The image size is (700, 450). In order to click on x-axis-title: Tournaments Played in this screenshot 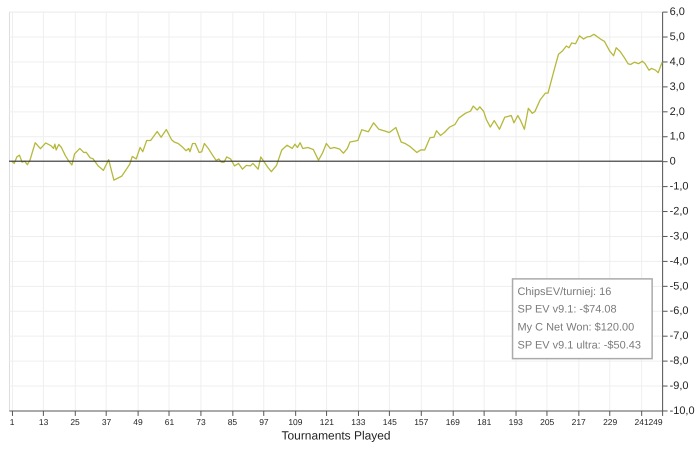, I will do `click(336, 435)`.